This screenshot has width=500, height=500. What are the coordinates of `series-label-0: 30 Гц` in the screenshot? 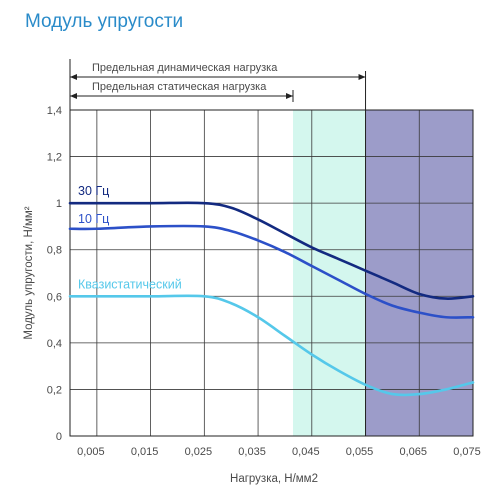 It's located at (93, 191).